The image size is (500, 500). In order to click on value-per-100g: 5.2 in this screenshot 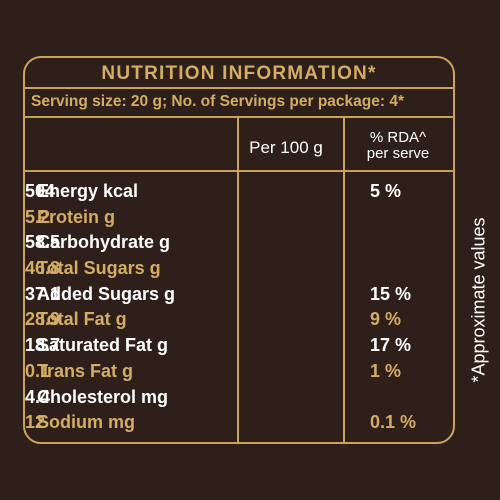, I will do `click(38, 216)`.